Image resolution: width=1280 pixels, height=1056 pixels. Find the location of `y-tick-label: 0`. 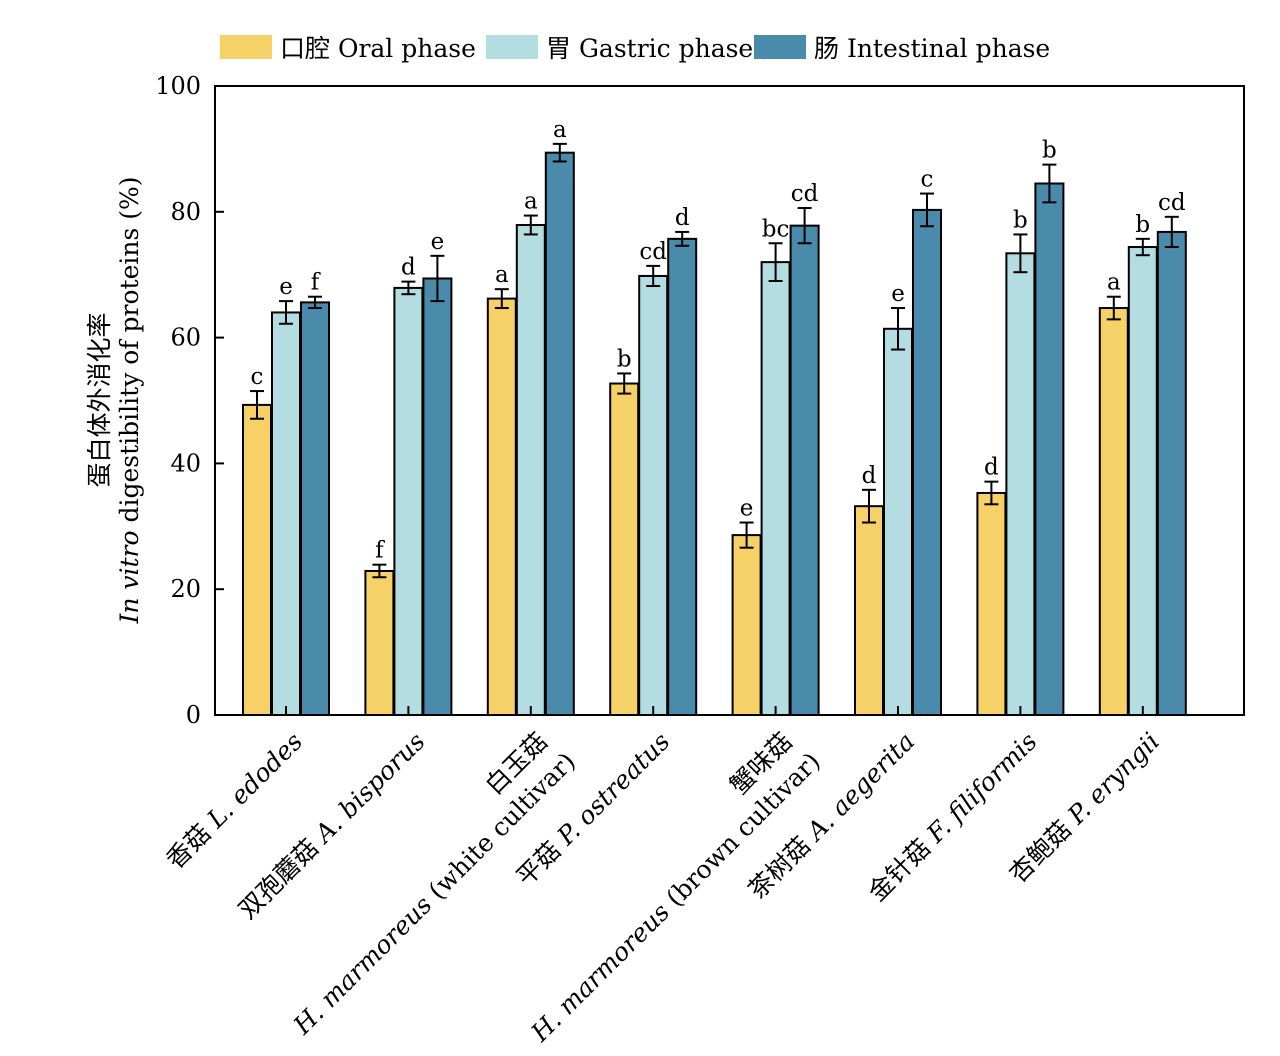

y-tick-label: 0 is located at coordinates (193, 715).